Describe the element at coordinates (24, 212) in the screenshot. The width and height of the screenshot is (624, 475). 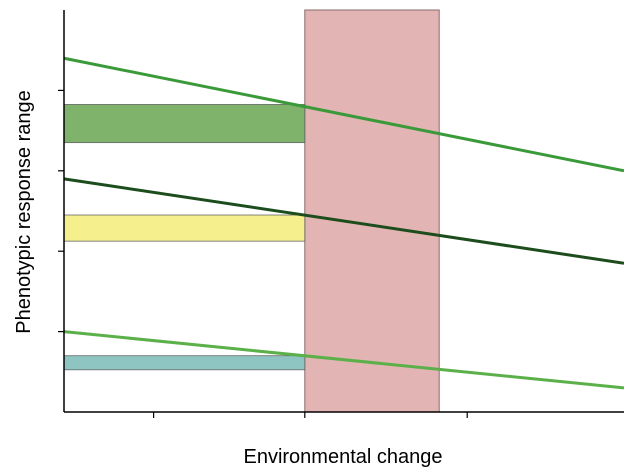
I see `y-axis-title: Phenotypic response range` at that location.